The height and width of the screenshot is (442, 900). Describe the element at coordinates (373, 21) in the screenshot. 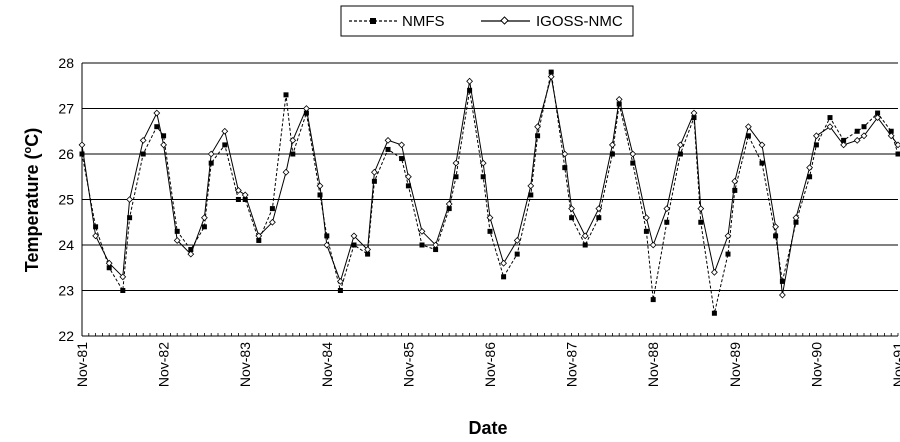

I see `legend-nmfs-marker` at that location.